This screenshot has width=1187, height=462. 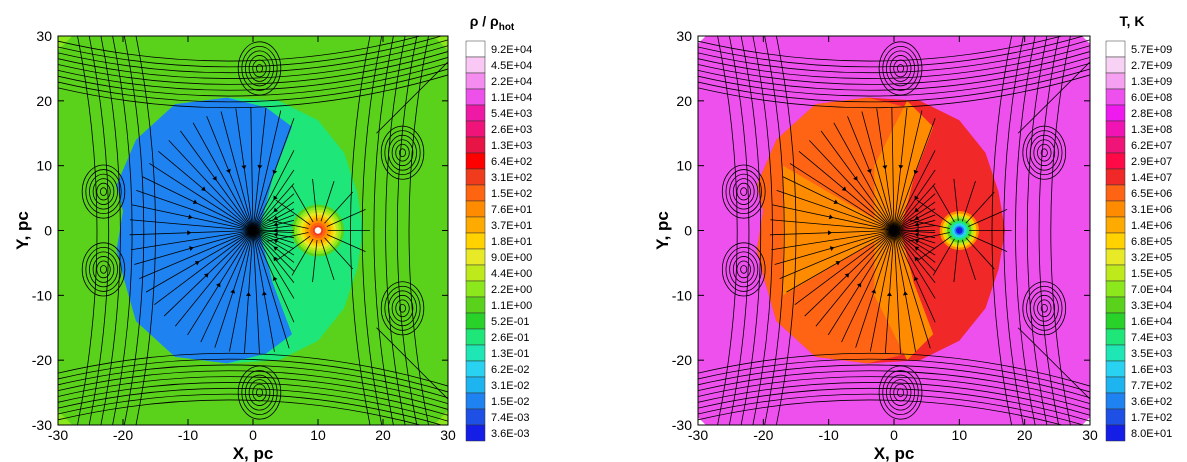 I want to click on colorbar-tick-label: 8.0E+01, so click(x=1151, y=434).